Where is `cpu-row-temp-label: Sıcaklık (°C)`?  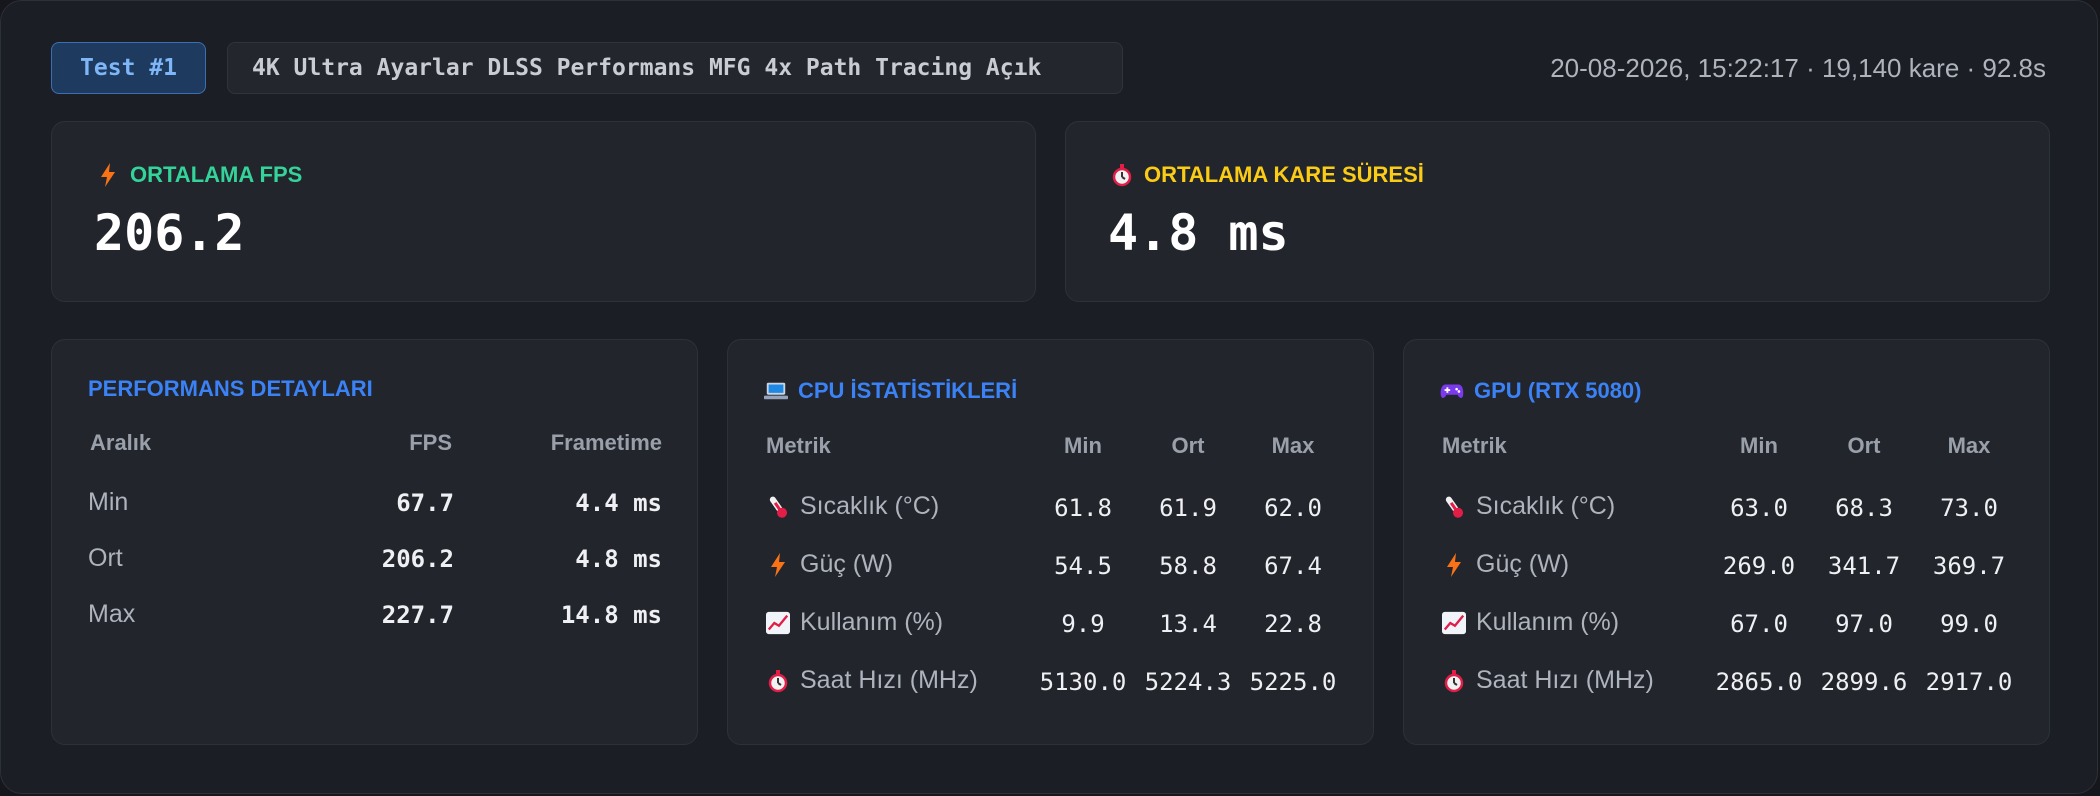
cpu-row-temp-label: Sıcaklık (°C) is located at coordinates (870, 506).